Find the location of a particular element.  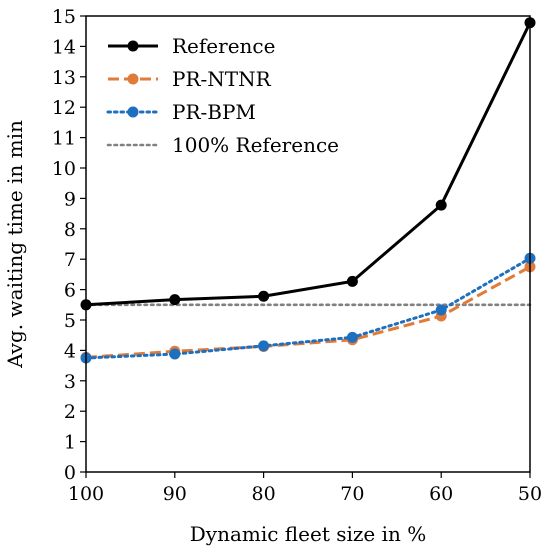

legend-item: 100% Reference is located at coordinates (222, 145).